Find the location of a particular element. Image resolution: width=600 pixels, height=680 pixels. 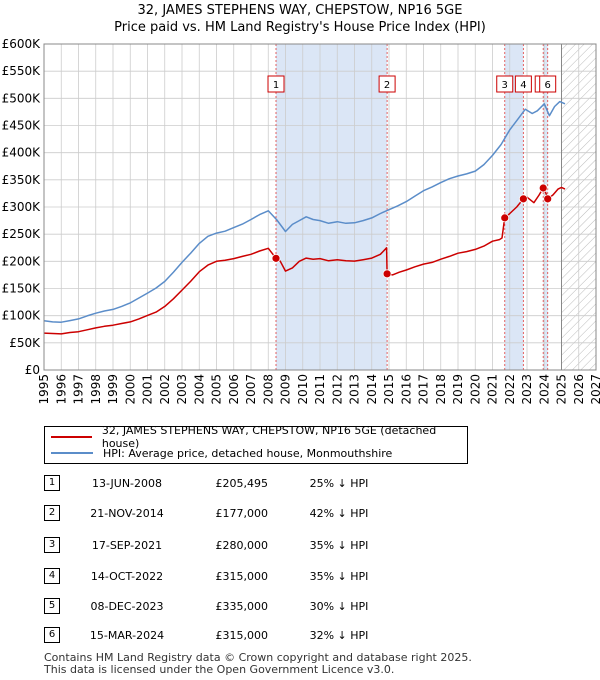

table-row: 6 15-MAR-2024 £315,000 32% ↓ HPI is located at coordinates (244, 634).